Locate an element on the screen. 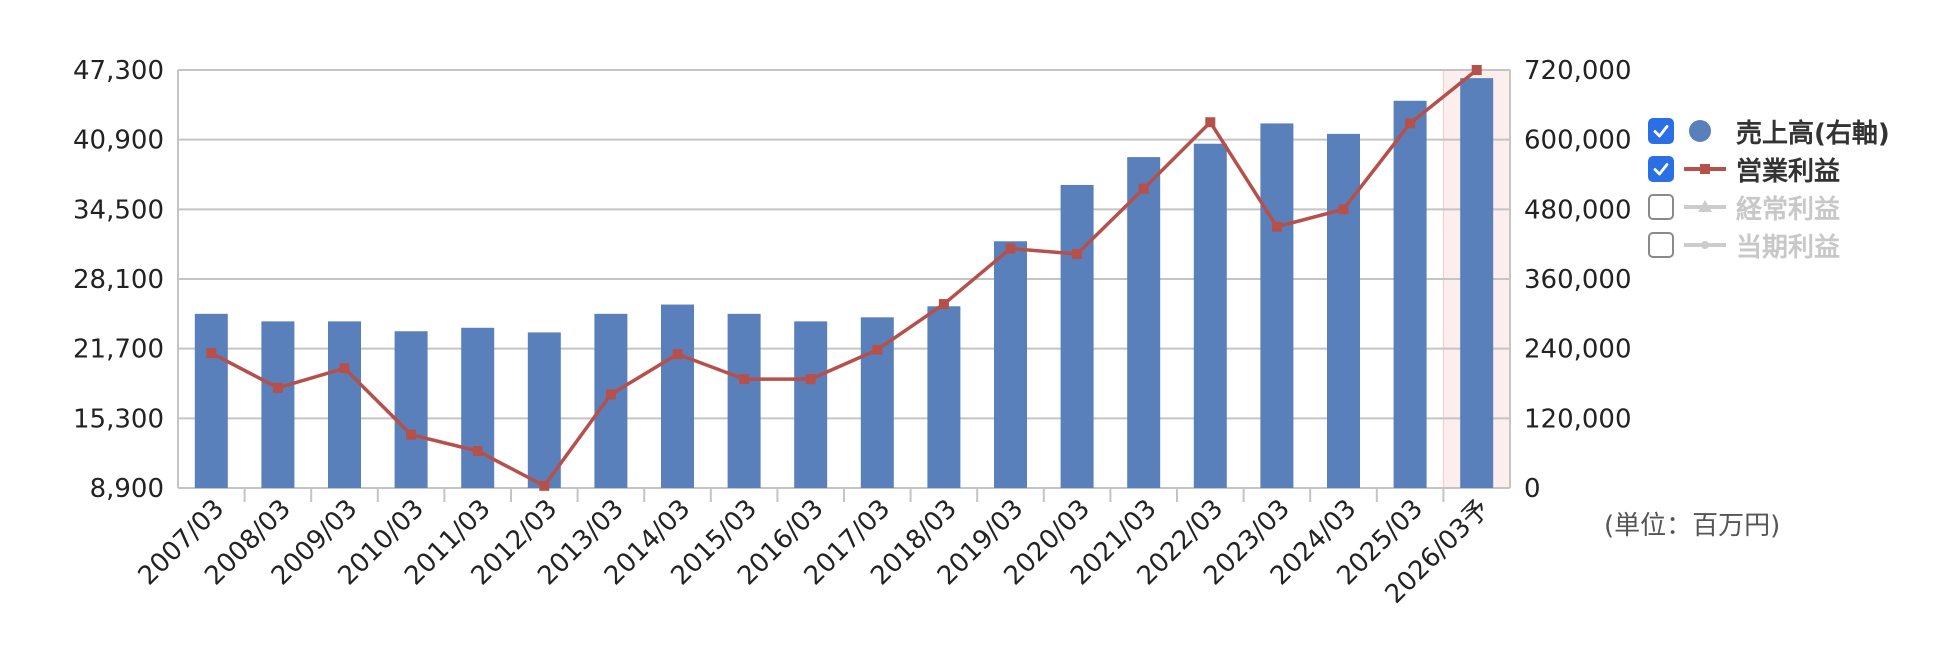 This screenshot has width=1956, height=672. y-right-tick-label: 600,000 is located at coordinates (1578, 141).